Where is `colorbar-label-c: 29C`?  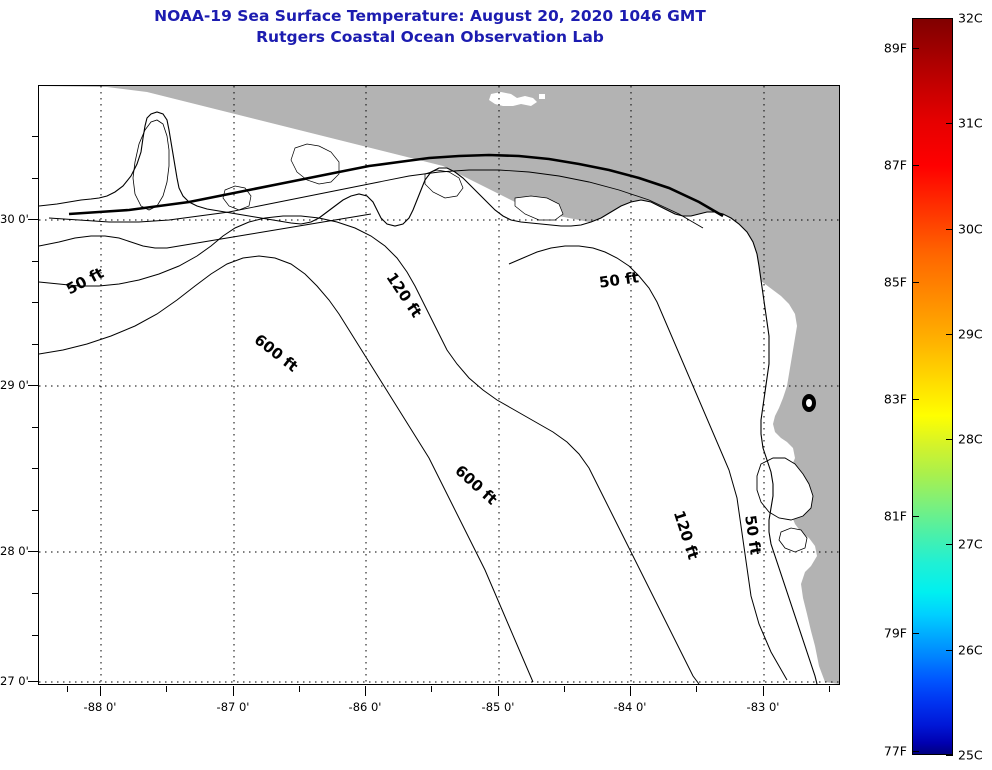 colorbar-label-c: 29C is located at coordinates (970, 334).